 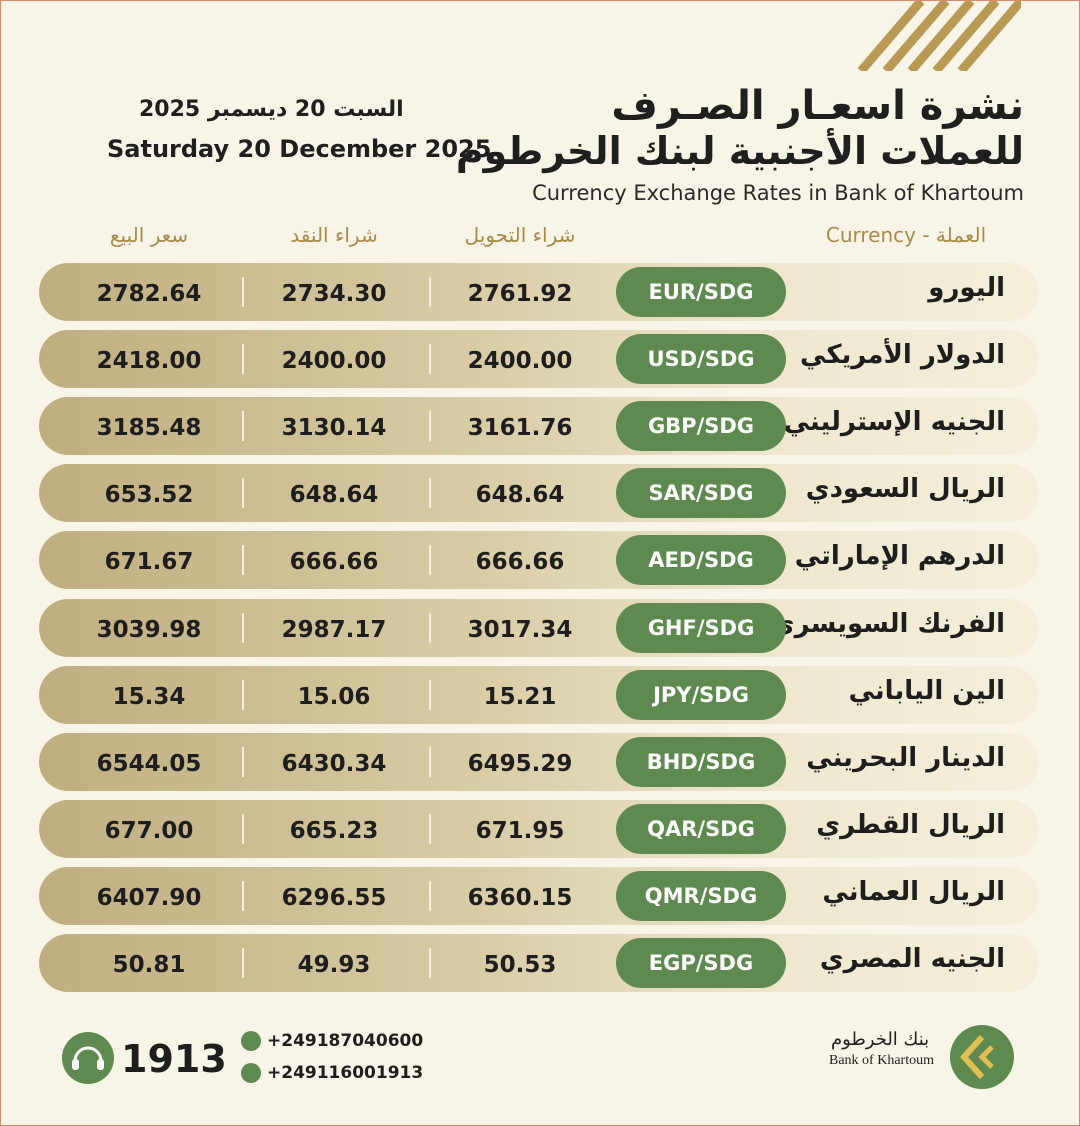 What do you see at coordinates (334, 696) in the screenshot?
I see `rate: 15.06` at bounding box center [334, 696].